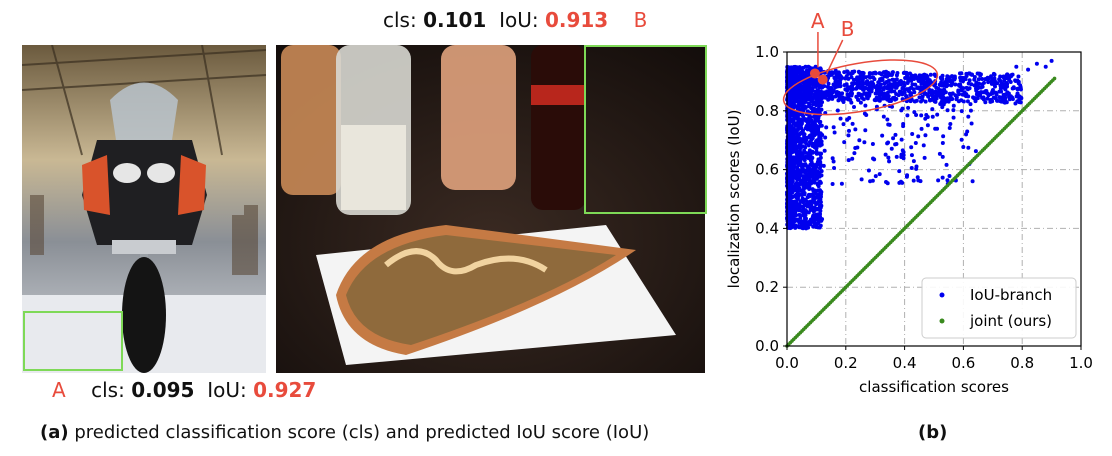  What do you see at coordinates (787, 363) in the screenshot?
I see `x-tick-label: 0.0` at bounding box center [787, 363].